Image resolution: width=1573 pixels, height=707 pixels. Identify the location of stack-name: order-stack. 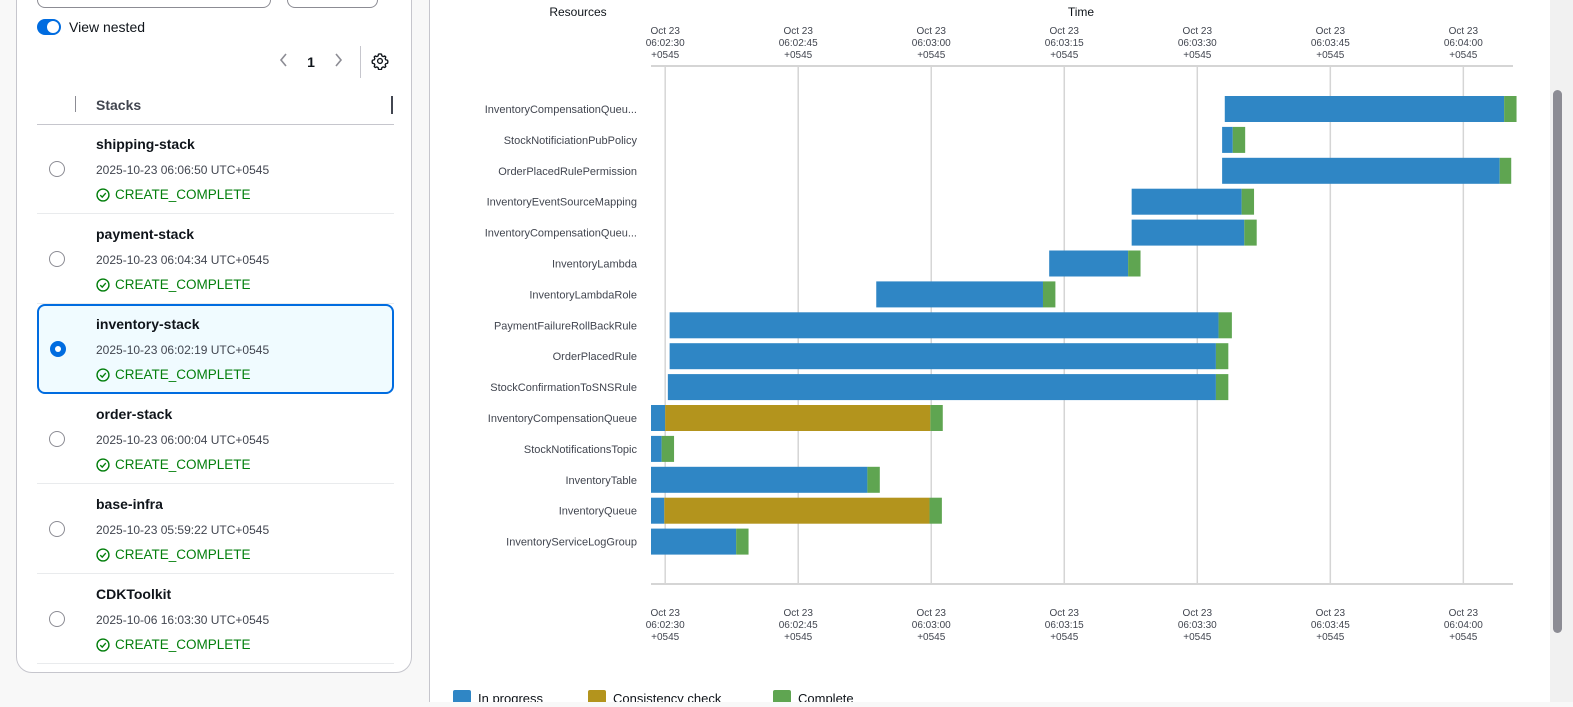
(134, 414).